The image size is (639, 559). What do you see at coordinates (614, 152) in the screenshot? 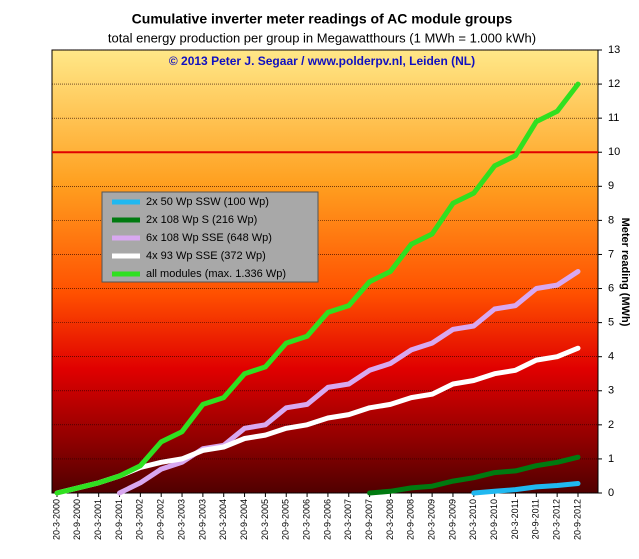
I see `y-tick-label: 10` at bounding box center [614, 152].